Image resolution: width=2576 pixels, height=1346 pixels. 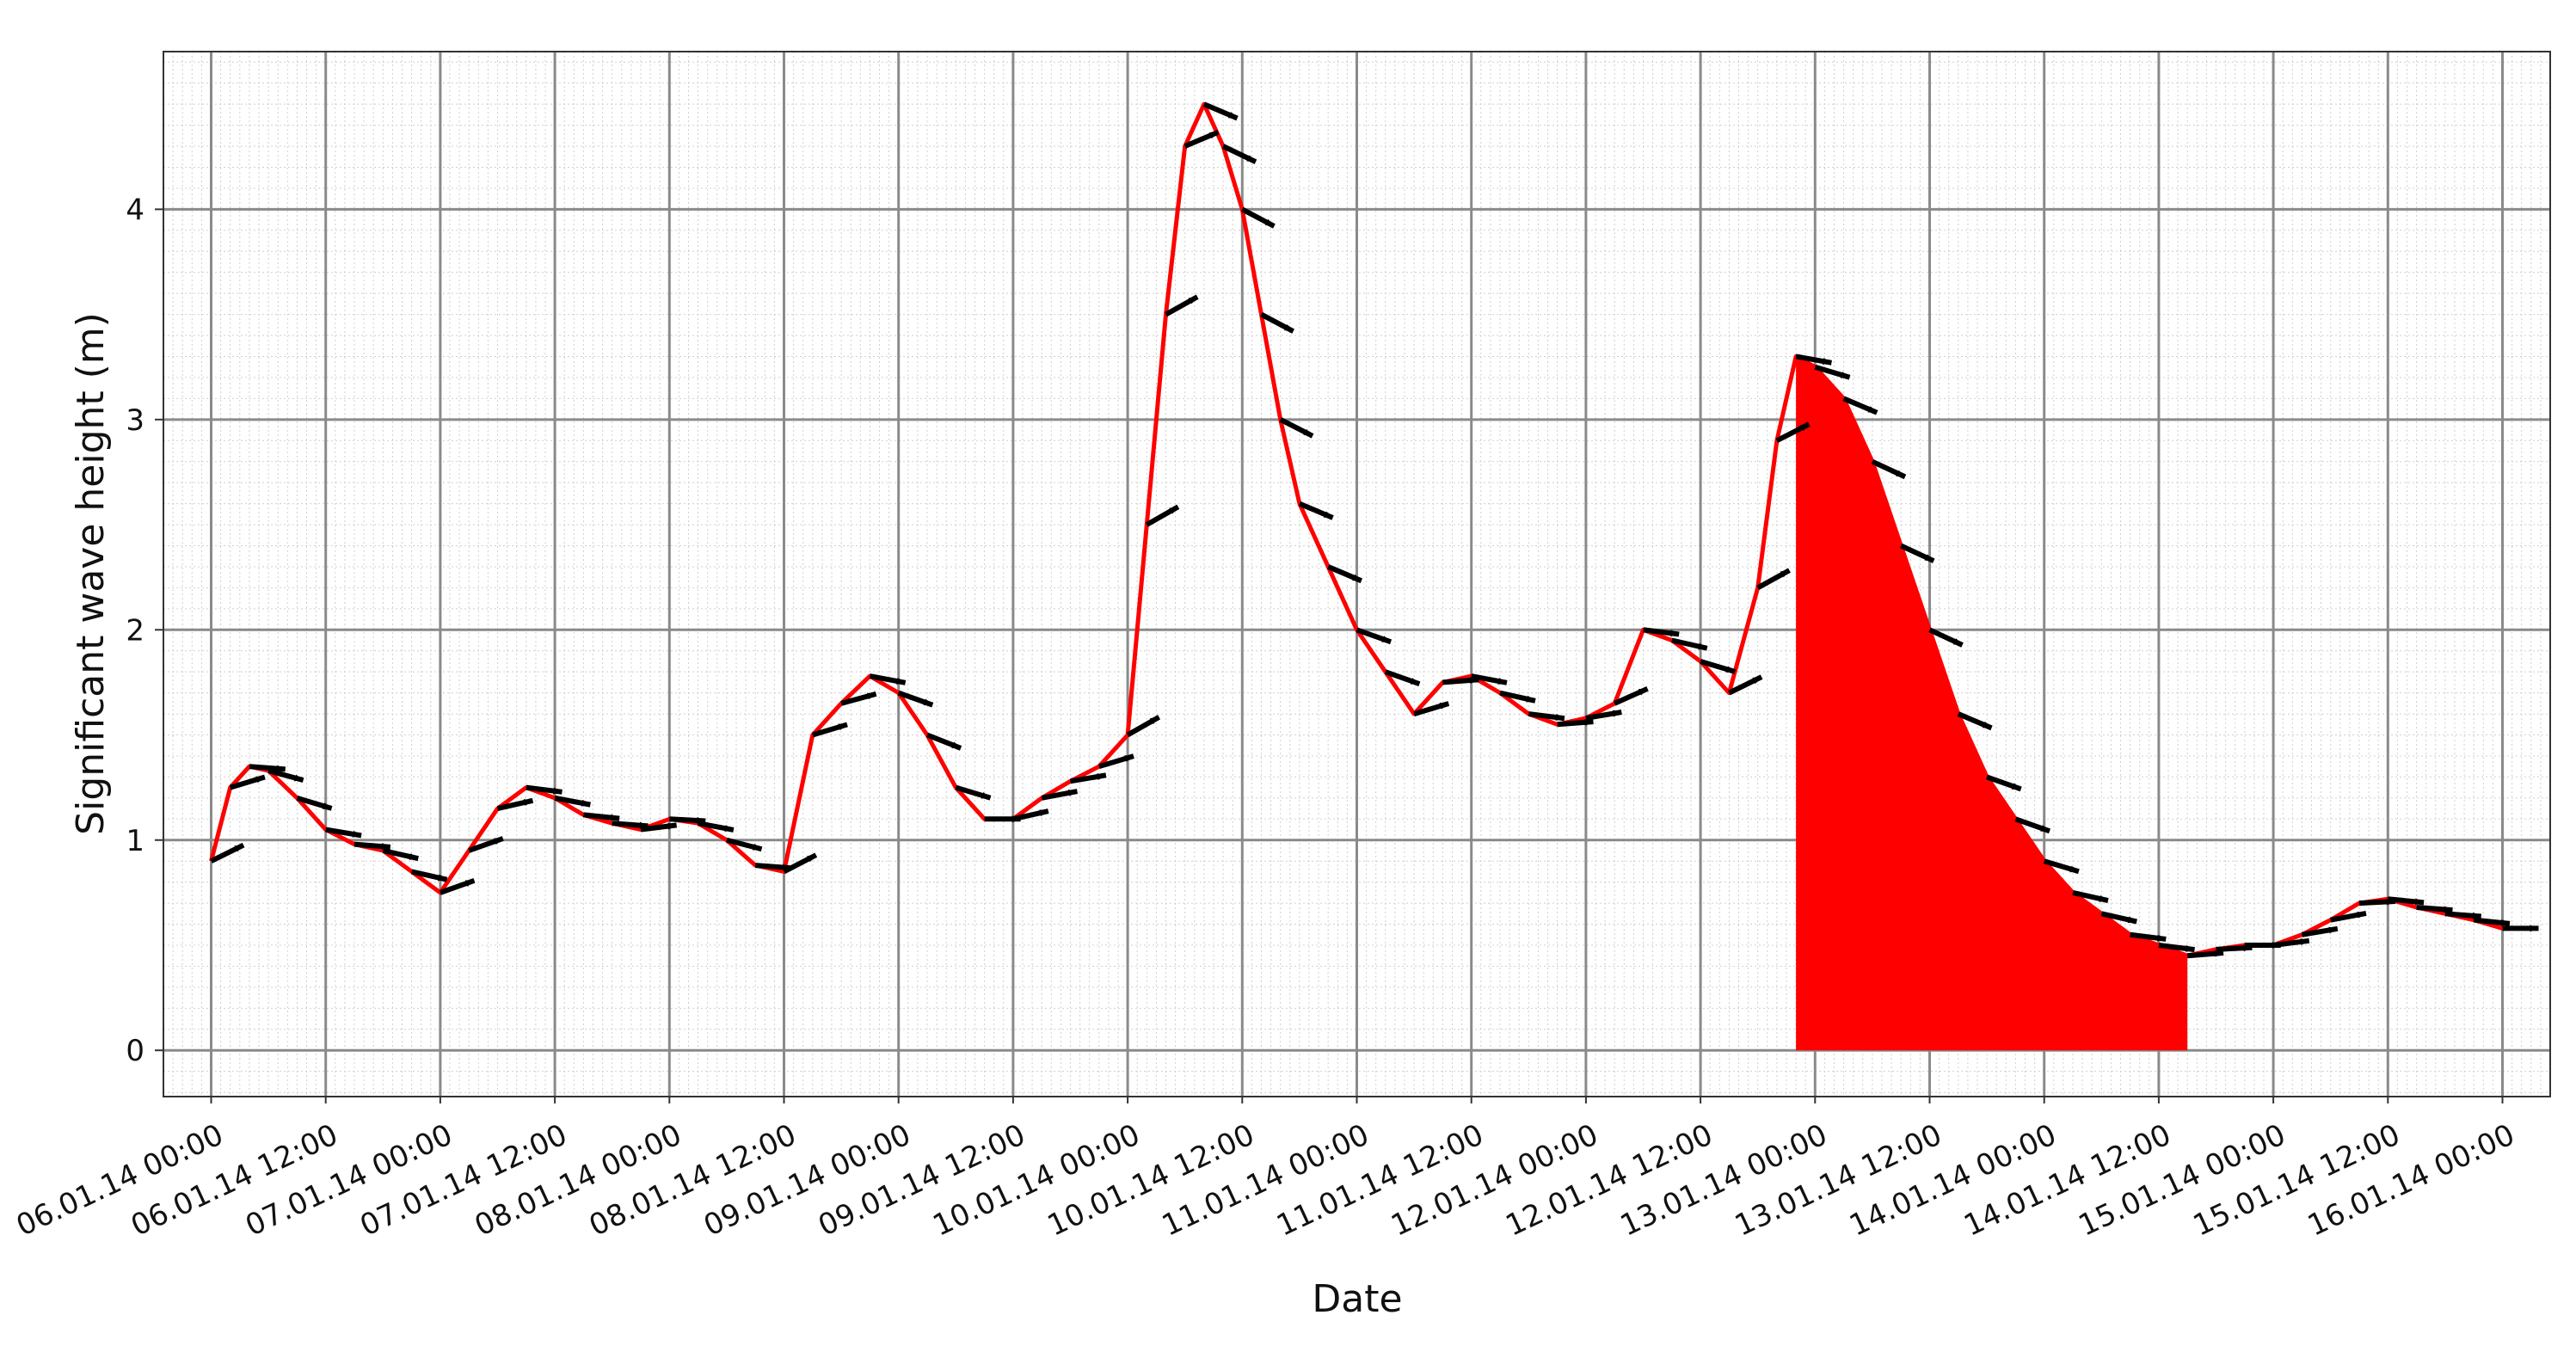 I want to click on y-tick-labels: 0 1 2 3 4, so click(x=144, y=630).